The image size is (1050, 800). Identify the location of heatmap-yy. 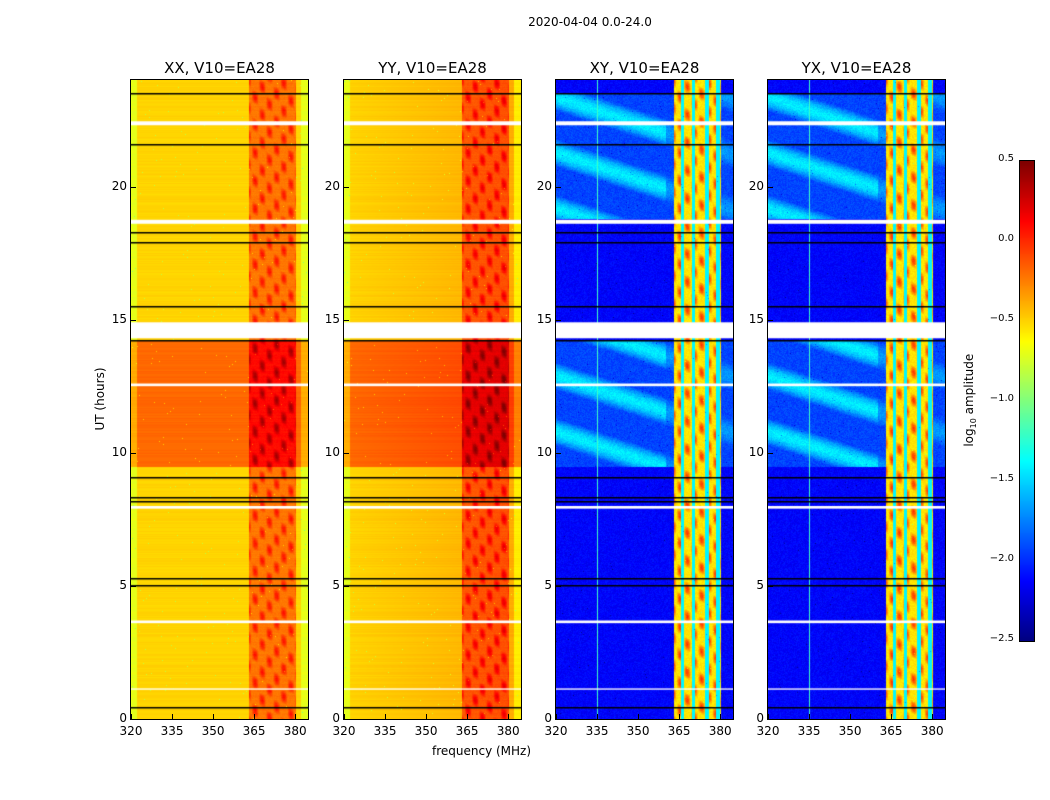
(432, 399).